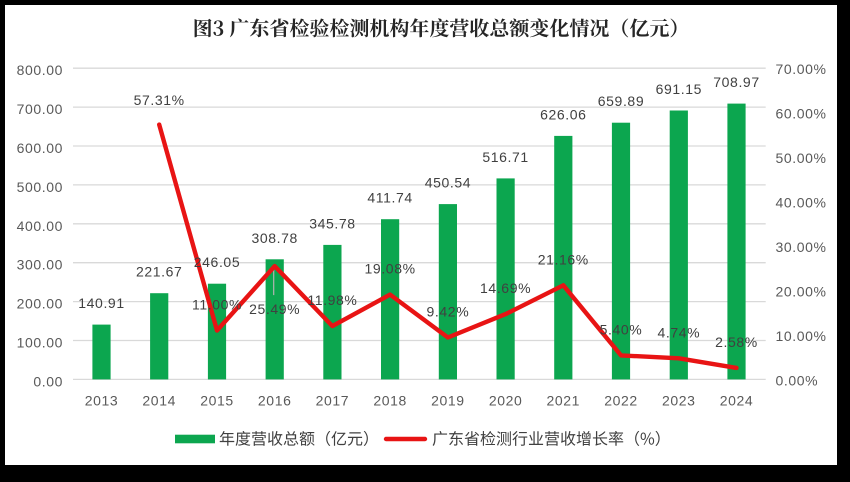 Image resolution: width=850 pixels, height=482 pixels. What do you see at coordinates (159, 100) in the screenshot?
I see `svg-text: 57.31%` at bounding box center [159, 100].